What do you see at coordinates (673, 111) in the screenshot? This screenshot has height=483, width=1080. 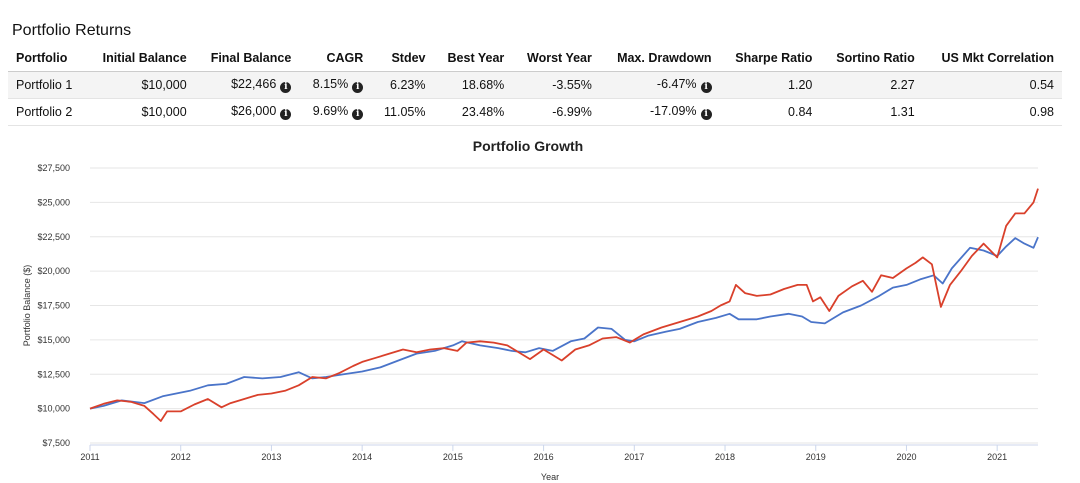 I see `max-drawdown-value: -17.09%` at bounding box center [673, 111].